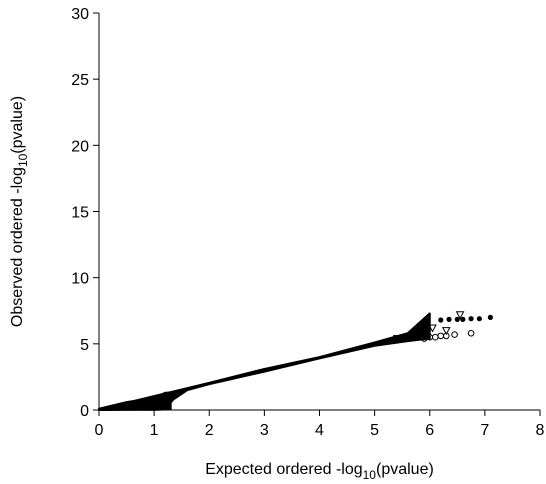 This screenshot has height=484, width=546. I want to click on x-tick-label: 4, so click(319, 430).